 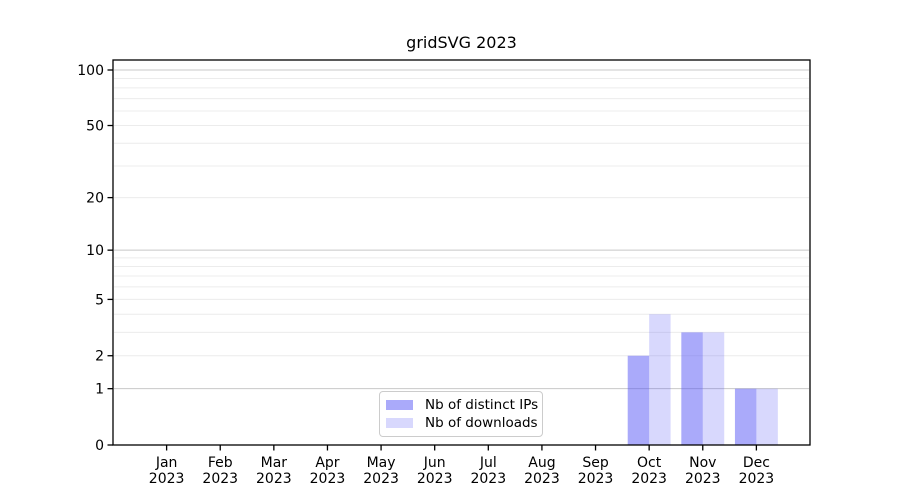 What do you see at coordinates (692, 388) in the screenshot?
I see `bar-nov-series0` at bounding box center [692, 388].